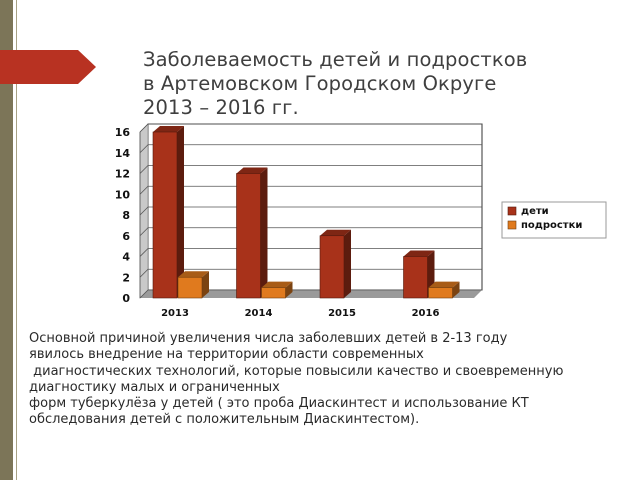  I want to click on chart-floor, so click(311, 294).